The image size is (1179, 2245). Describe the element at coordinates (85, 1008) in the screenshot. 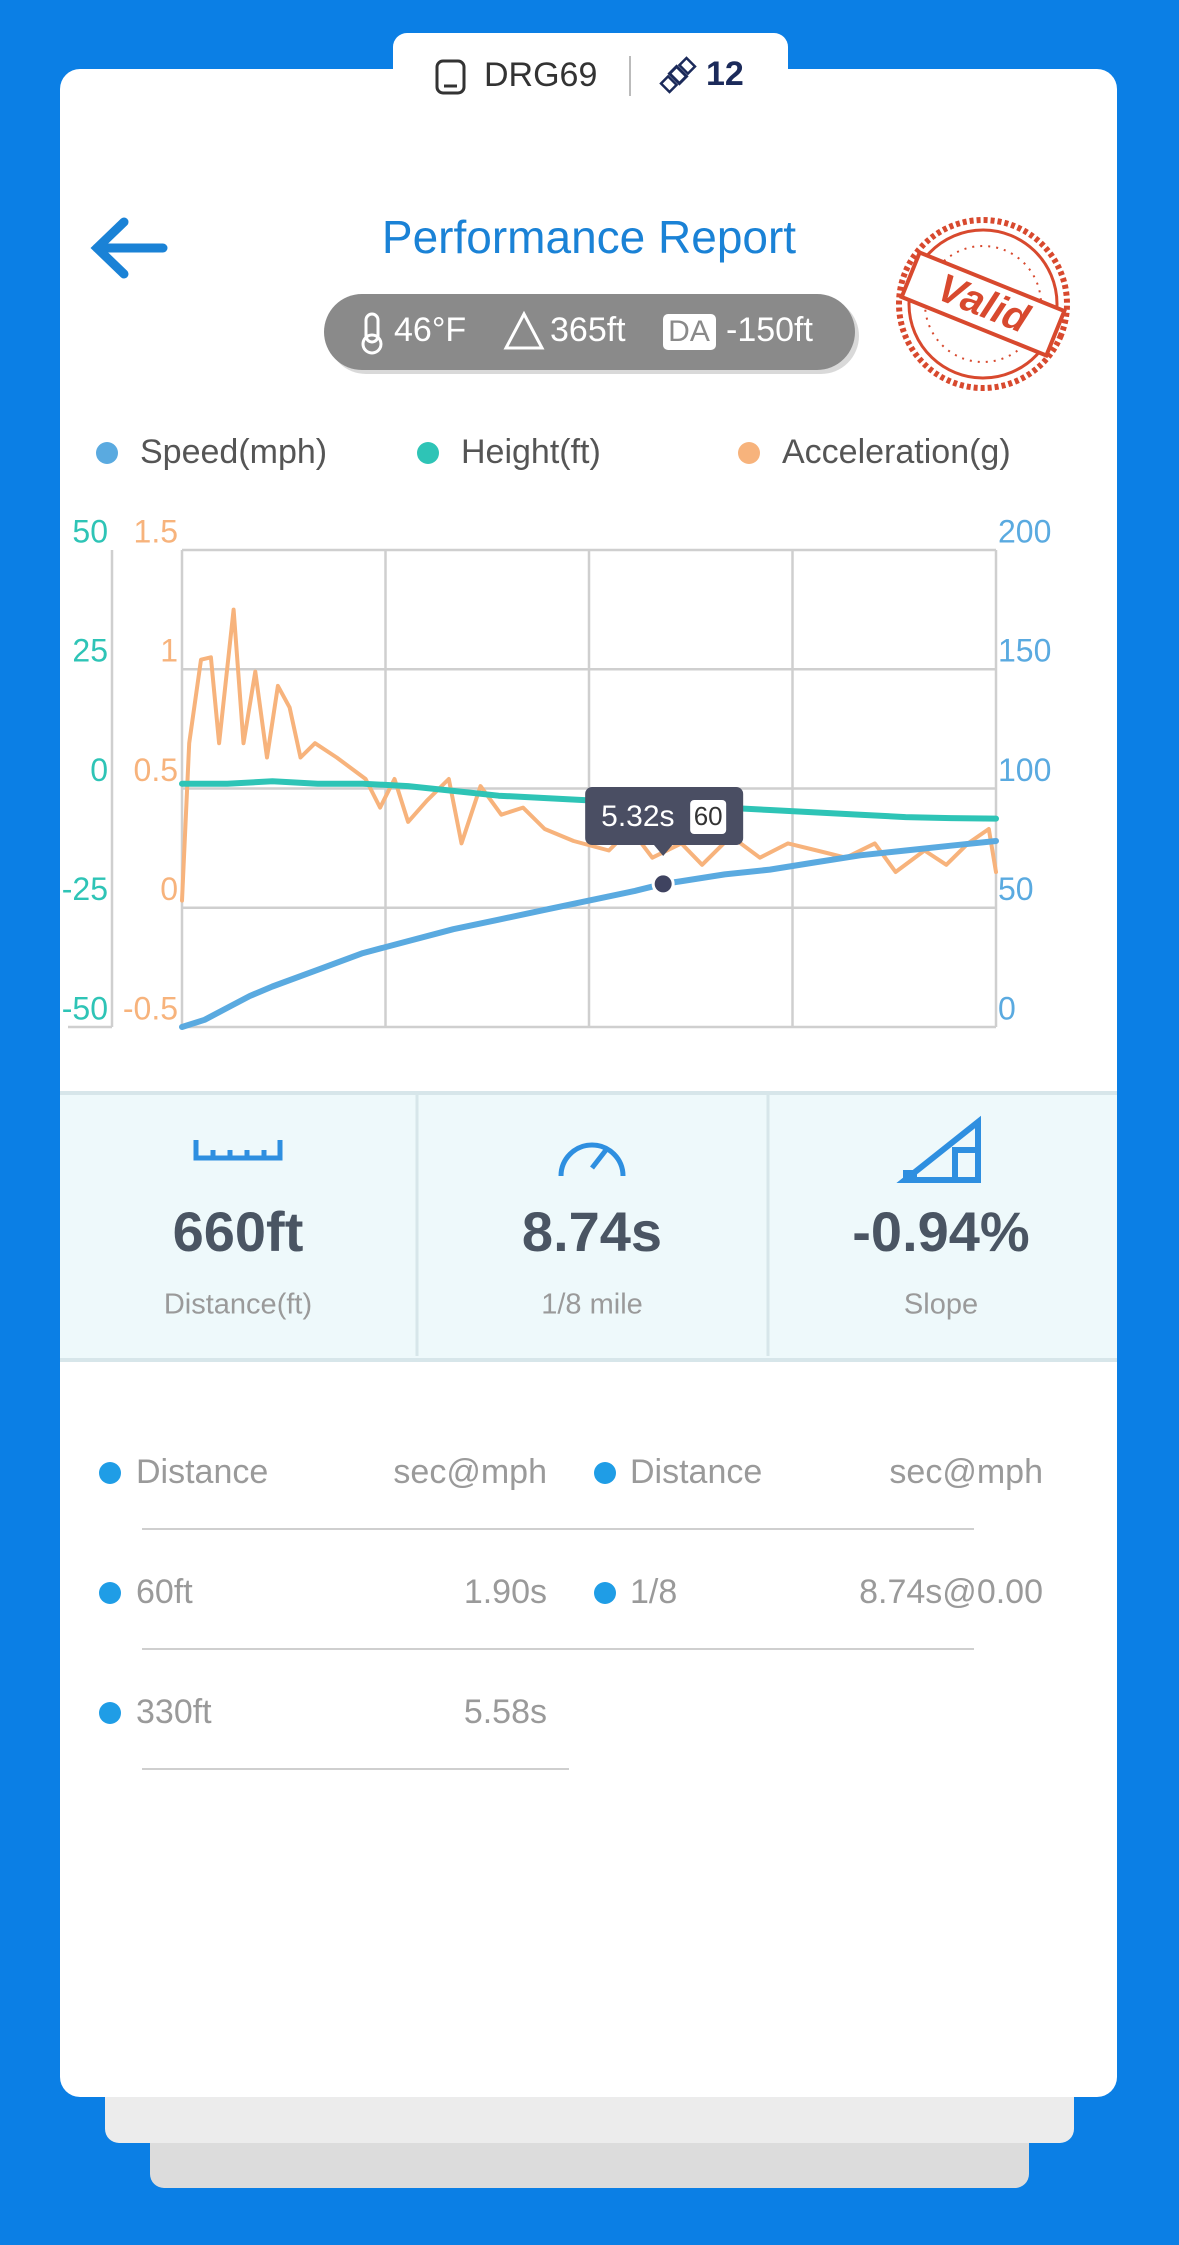

I see `y-tick-label: -50` at that location.